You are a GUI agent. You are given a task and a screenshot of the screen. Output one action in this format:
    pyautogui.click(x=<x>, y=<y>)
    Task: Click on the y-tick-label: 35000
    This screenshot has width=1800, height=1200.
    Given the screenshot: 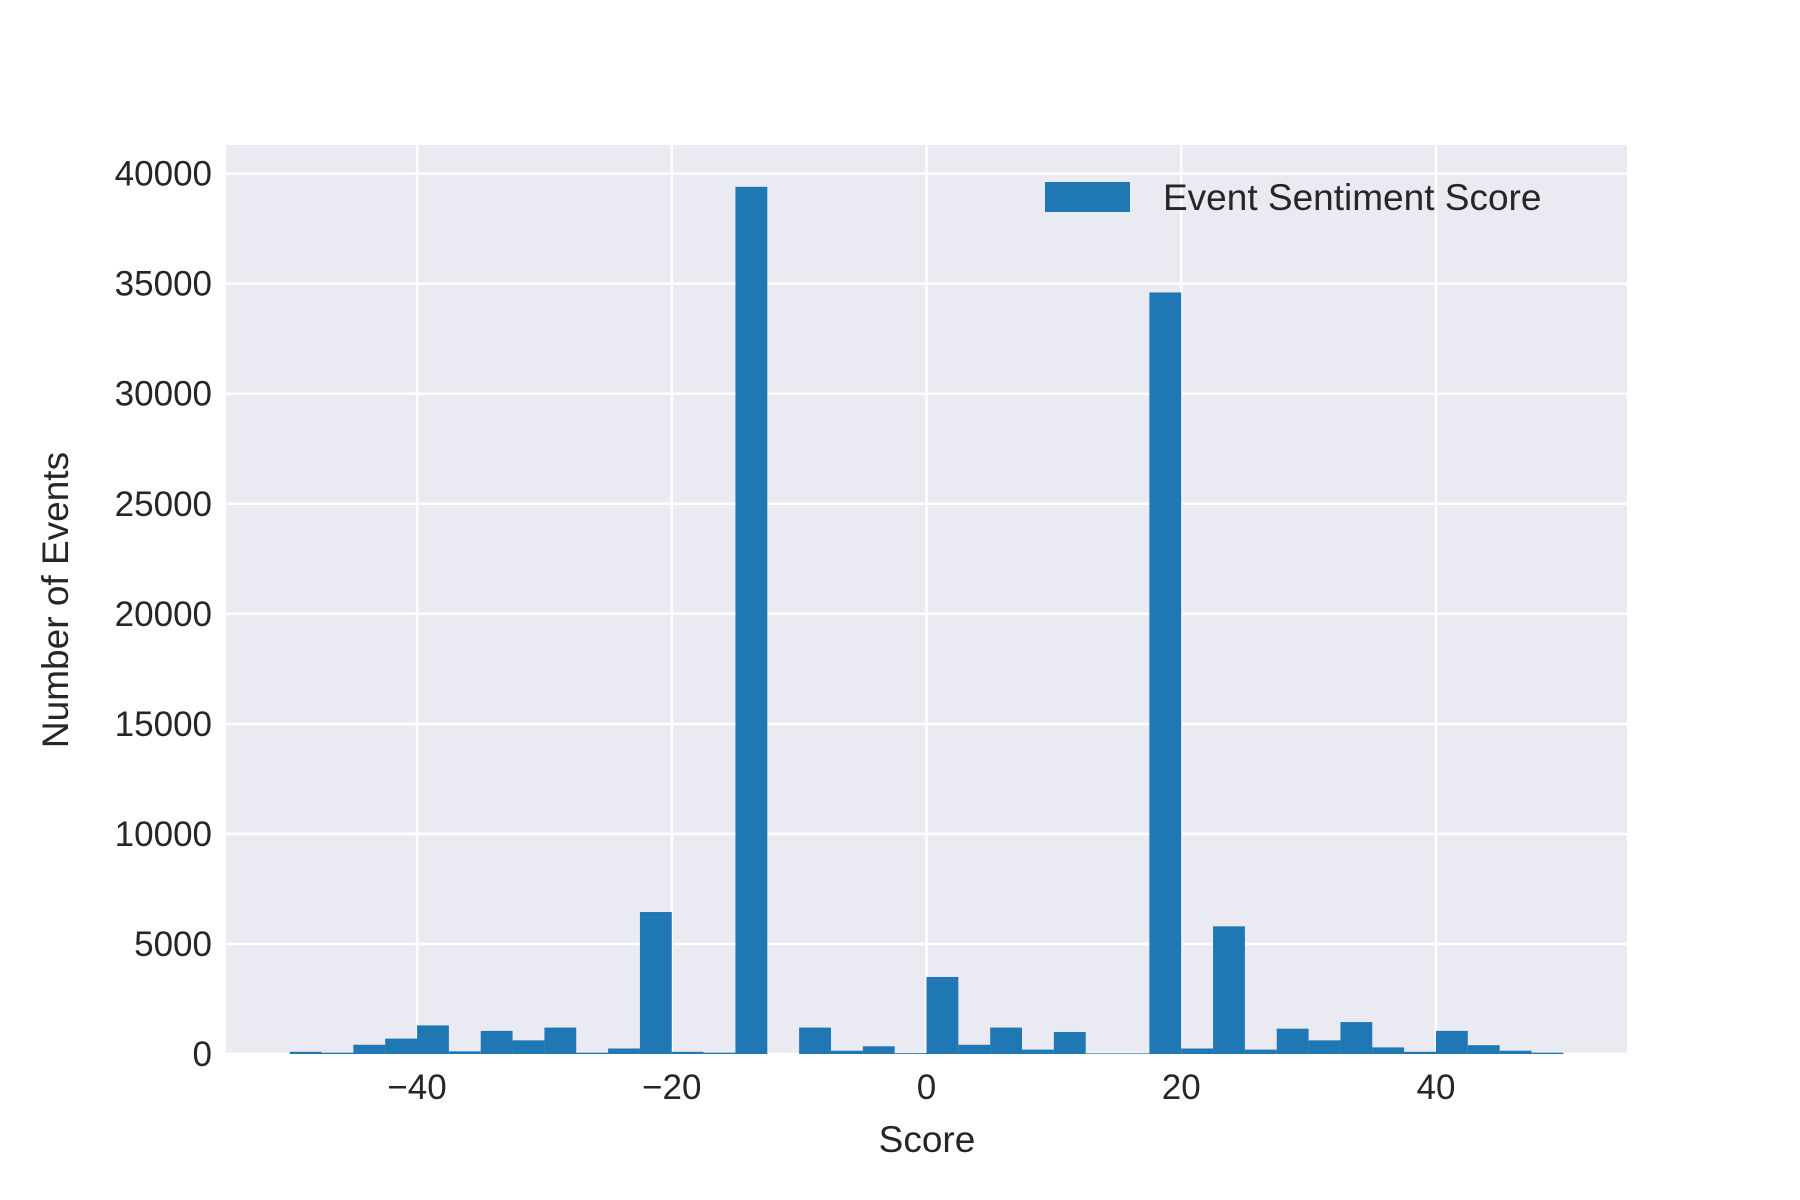 What is the action you would take?
    pyautogui.click(x=163, y=284)
    